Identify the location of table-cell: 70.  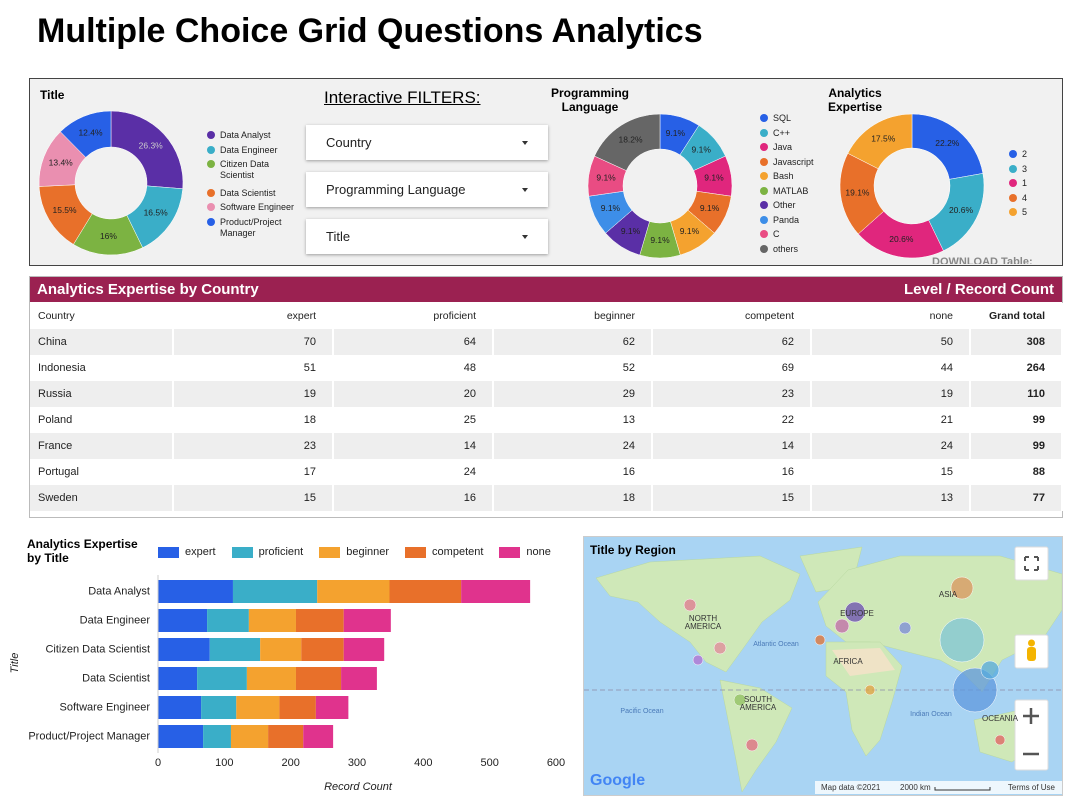
(253, 342).